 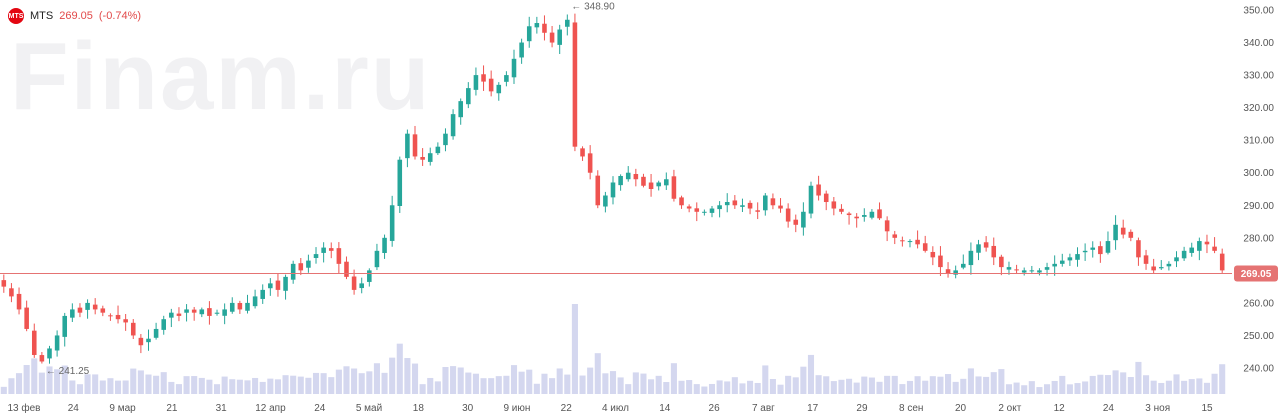 What do you see at coordinates (122, 408) in the screenshot?
I see `x-tick-label: 9 мар` at bounding box center [122, 408].